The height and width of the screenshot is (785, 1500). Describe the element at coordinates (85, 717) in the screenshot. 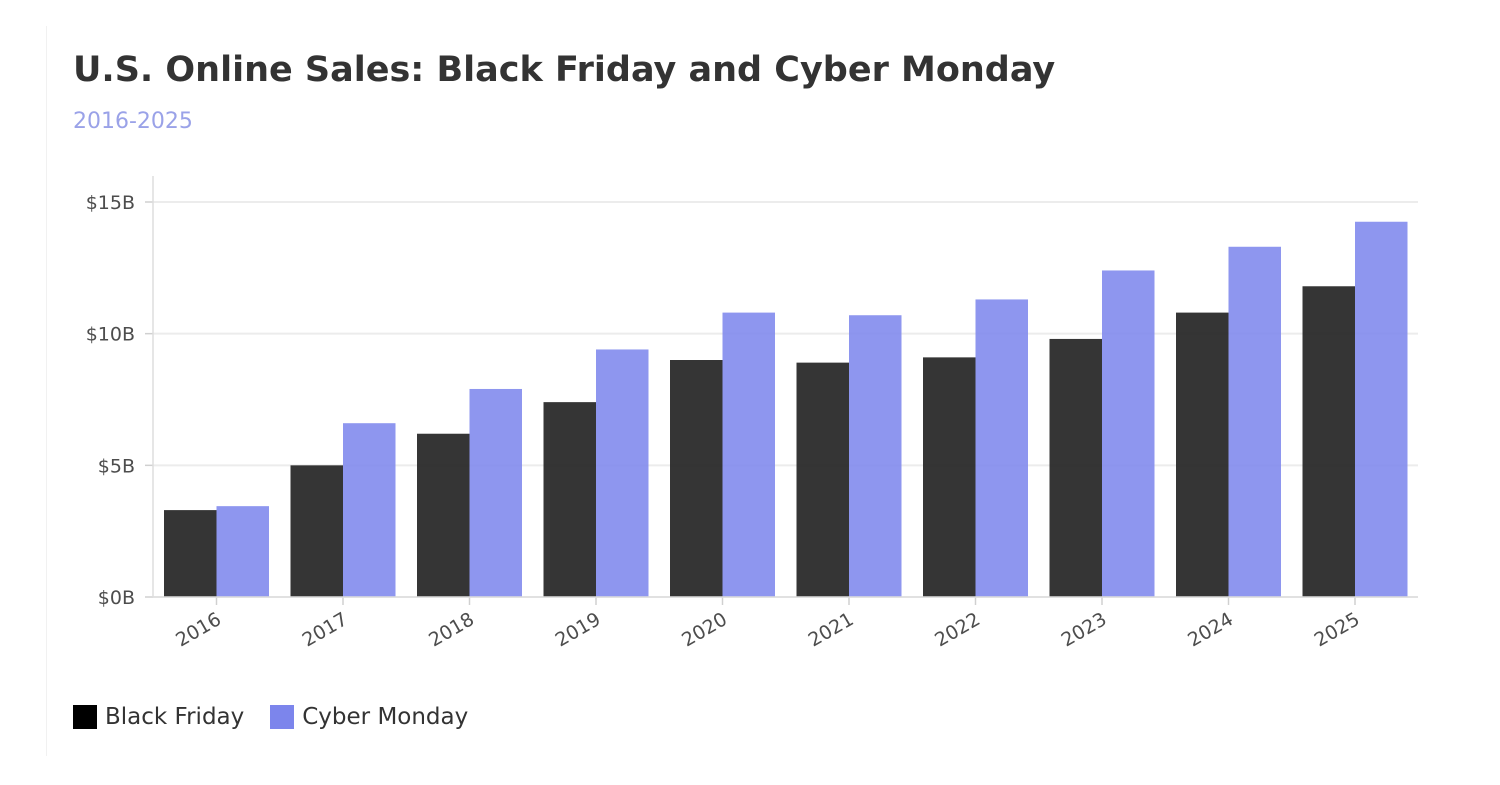

I see `legend-swatch-black-friday` at that location.